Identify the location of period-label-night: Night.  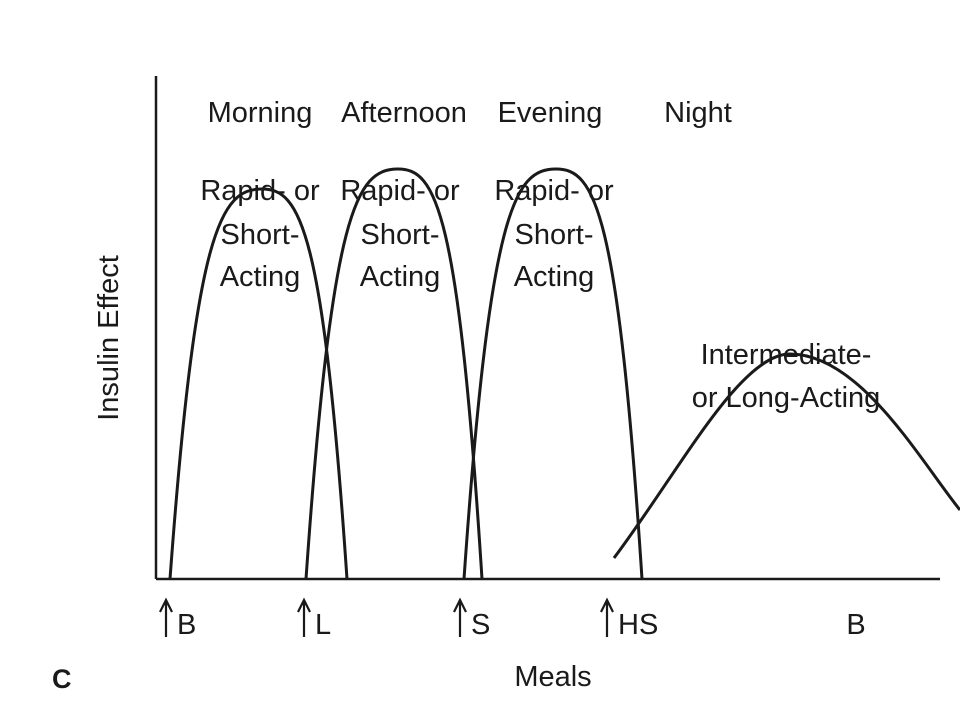
(698, 113).